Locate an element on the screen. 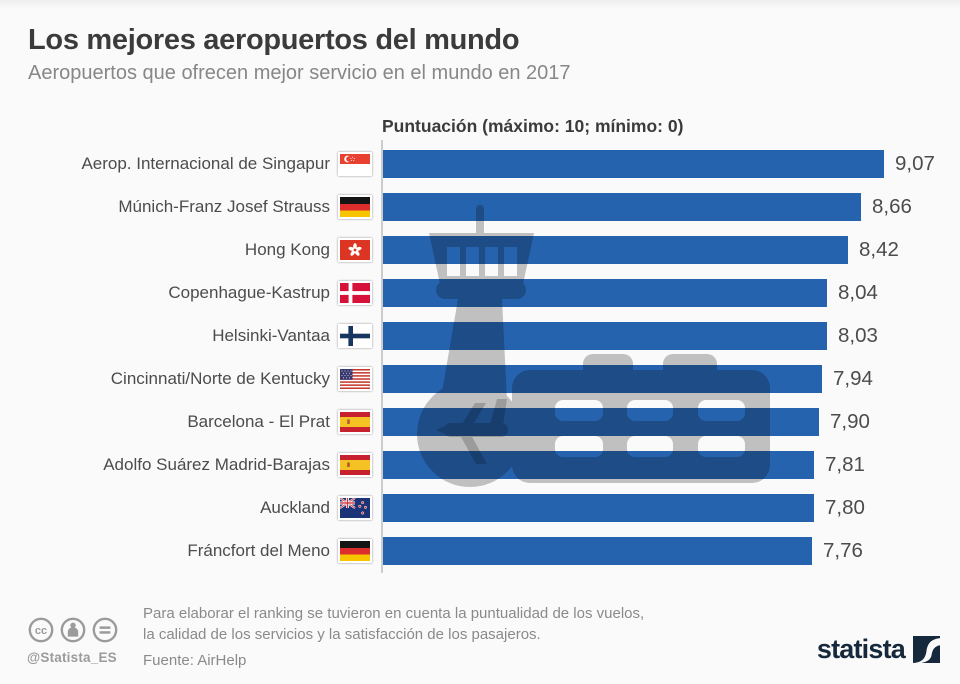 Image resolution: width=960 pixels, height=684 pixels. bar-row: Cincinnati/Norte de Kentucky 7,94 is located at coordinates (480, 379).